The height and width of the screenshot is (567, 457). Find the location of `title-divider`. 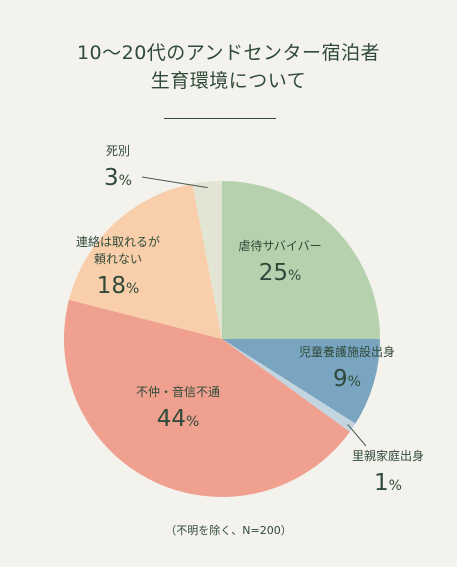

title-divider is located at coordinates (220, 118).